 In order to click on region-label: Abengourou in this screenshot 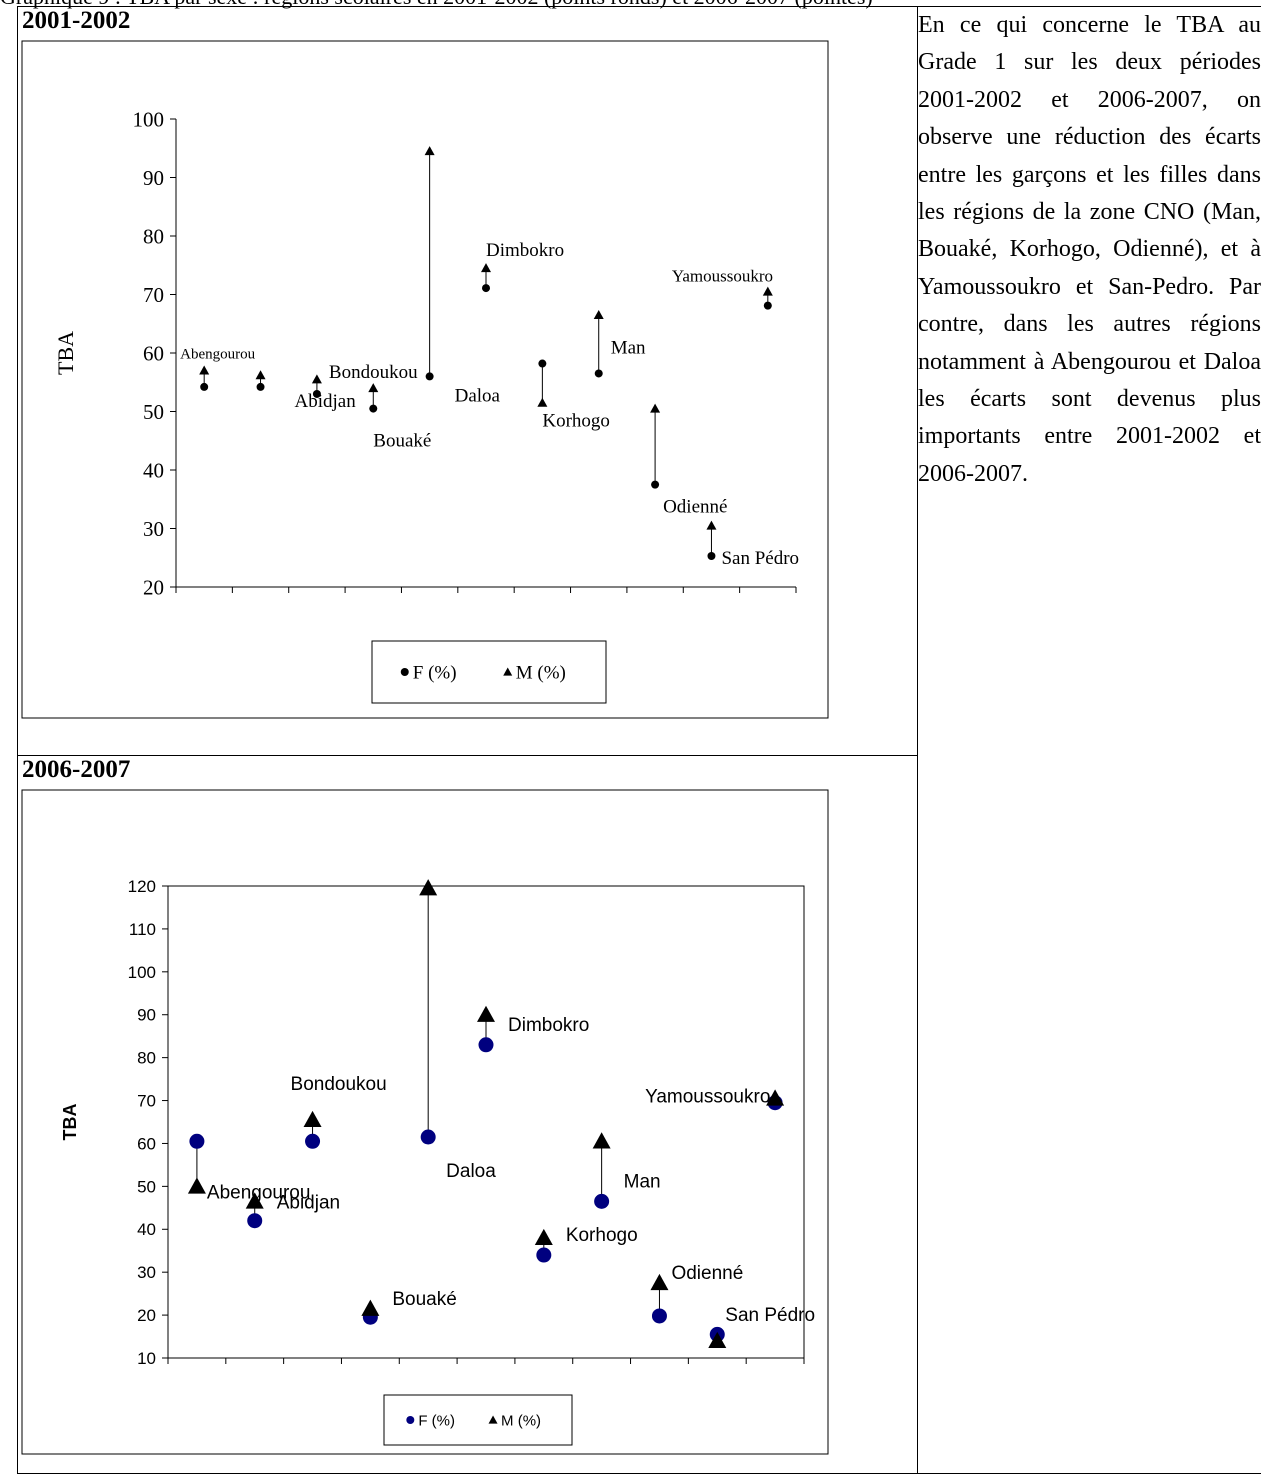, I will do `click(217, 355)`.